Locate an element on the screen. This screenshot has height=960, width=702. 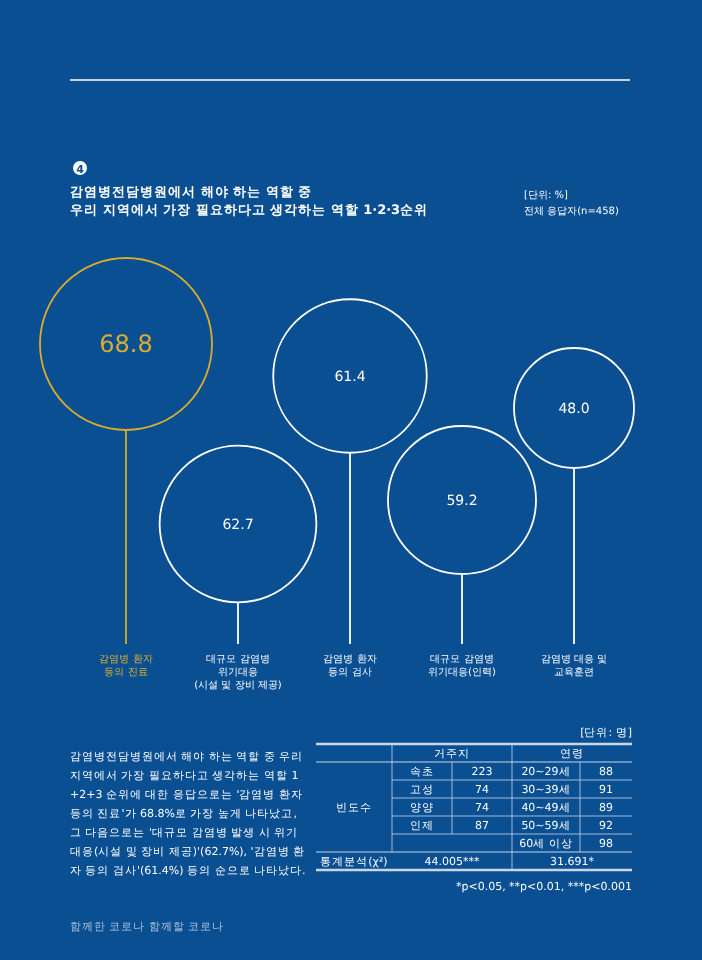
data-label: 68.8 is located at coordinates (126, 344).